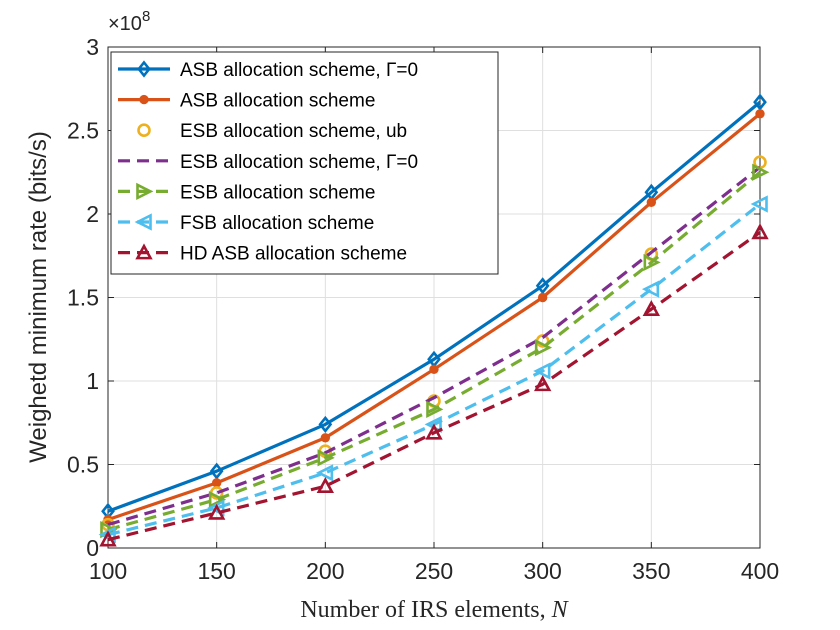 Image resolution: width=840 pixels, height=630 pixels. I want to click on y-tick-label: 0.5, so click(83, 465).